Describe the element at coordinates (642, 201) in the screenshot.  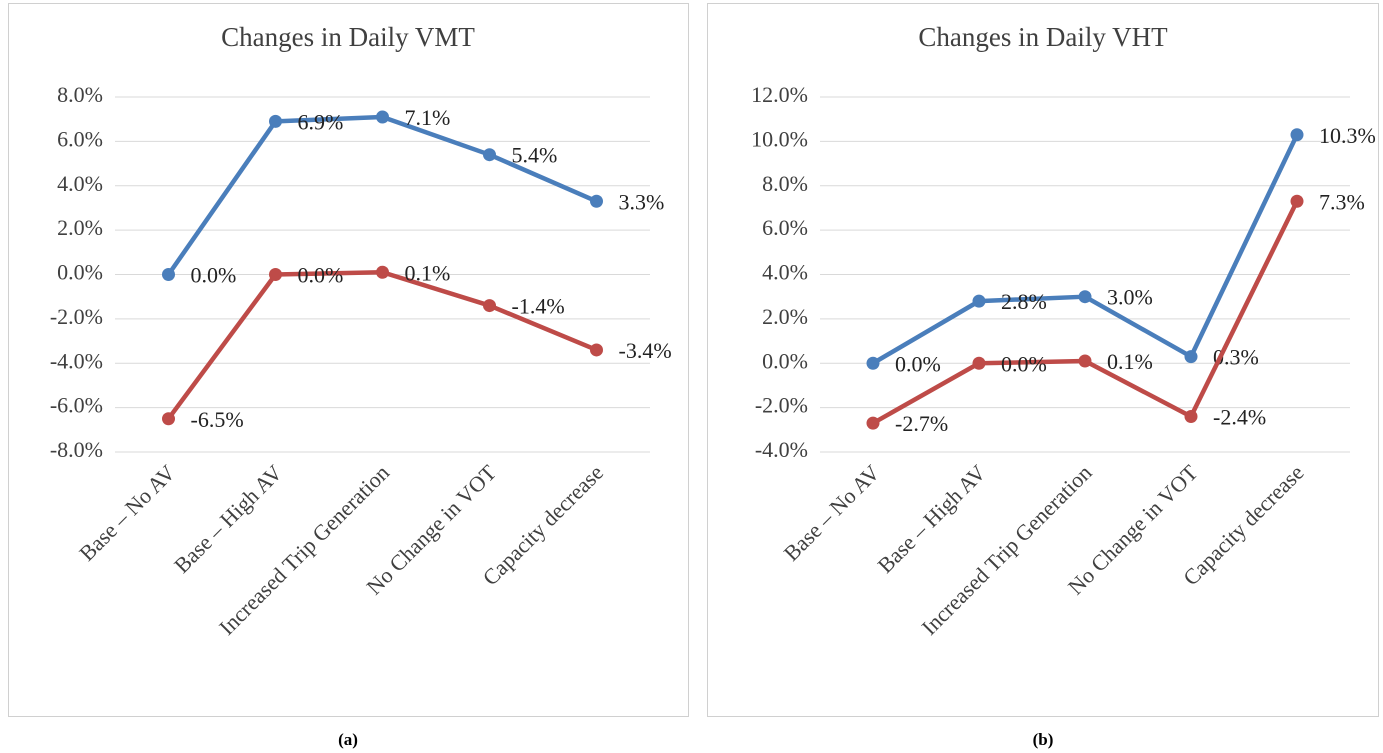
I see `data-label: 3.3%` at that location.